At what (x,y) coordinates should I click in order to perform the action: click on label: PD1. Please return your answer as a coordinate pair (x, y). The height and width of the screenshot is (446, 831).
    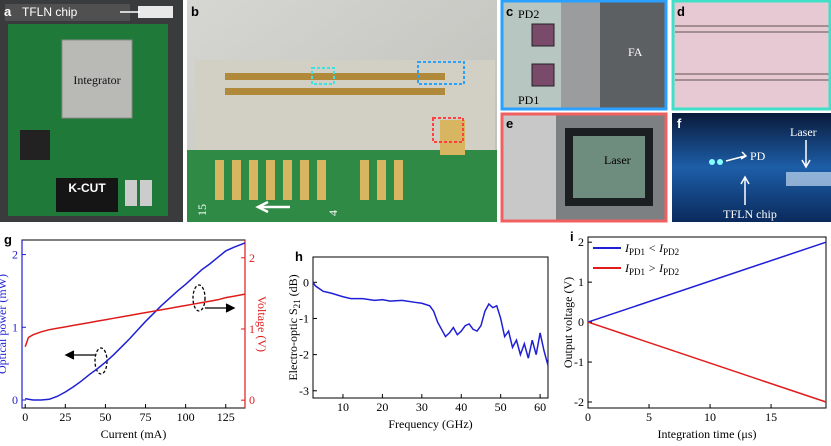
    Looking at the image, I should click on (528, 100).